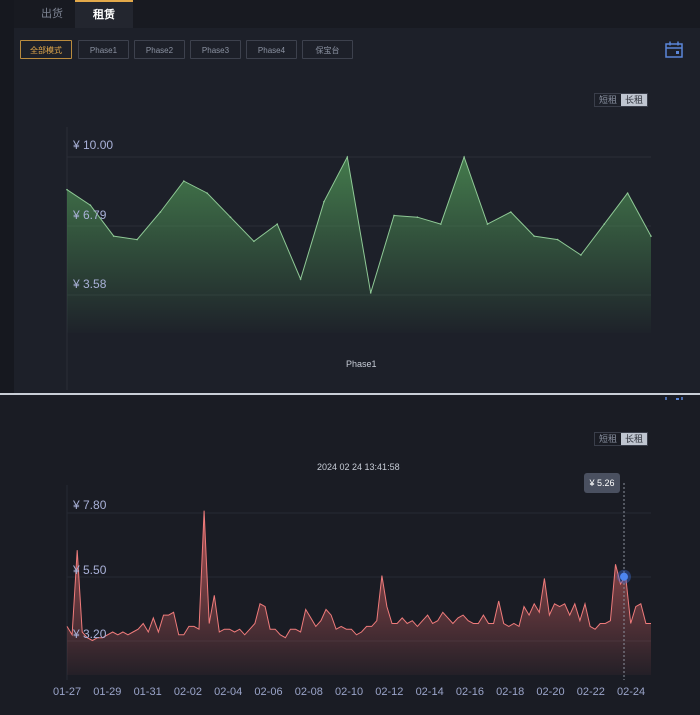 The width and height of the screenshot is (700, 715). What do you see at coordinates (7, 197) in the screenshot?
I see `left-gutter` at bounding box center [7, 197].